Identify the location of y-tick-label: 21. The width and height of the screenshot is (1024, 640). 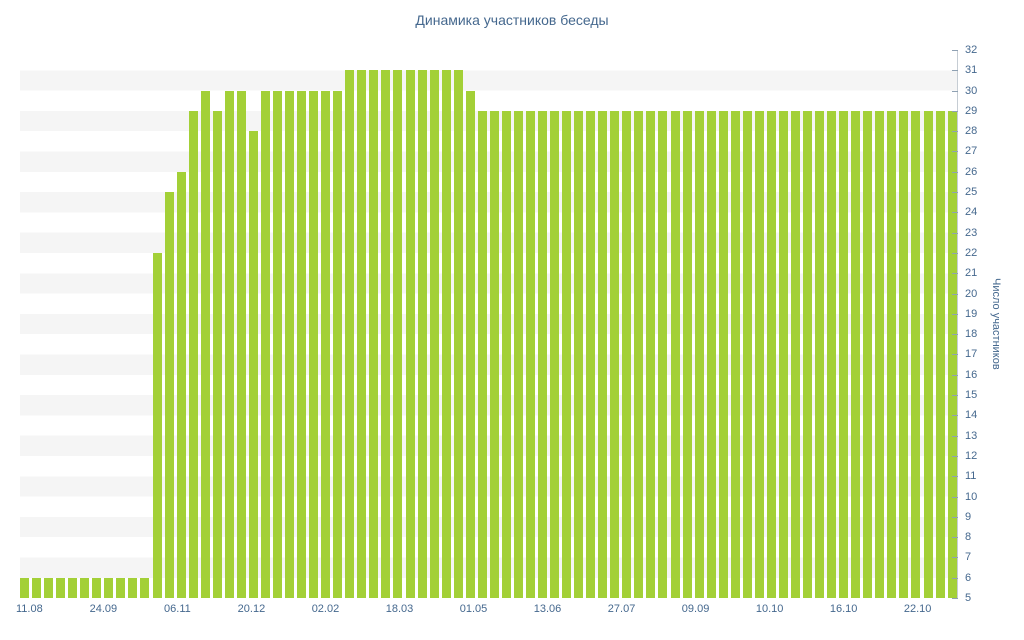
(971, 273).